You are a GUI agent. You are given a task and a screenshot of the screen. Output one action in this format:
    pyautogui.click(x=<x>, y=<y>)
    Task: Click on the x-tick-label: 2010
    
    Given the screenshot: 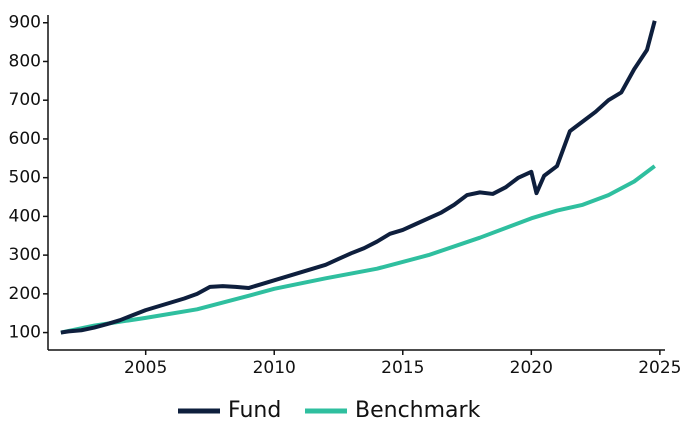 What is the action you would take?
    pyautogui.click(x=274, y=368)
    